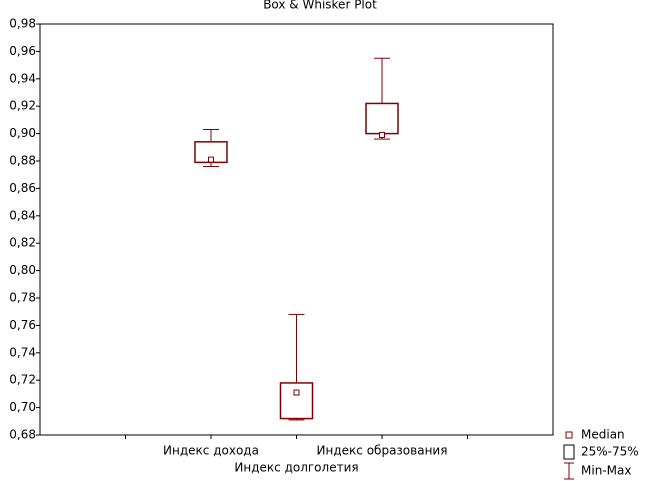 This screenshot has height=481, width=646. What do you see at coordinates (320, 6) in the screenshot?
I see `chart-title: Box & Whisker Plot` at bounding box center [320, 6].